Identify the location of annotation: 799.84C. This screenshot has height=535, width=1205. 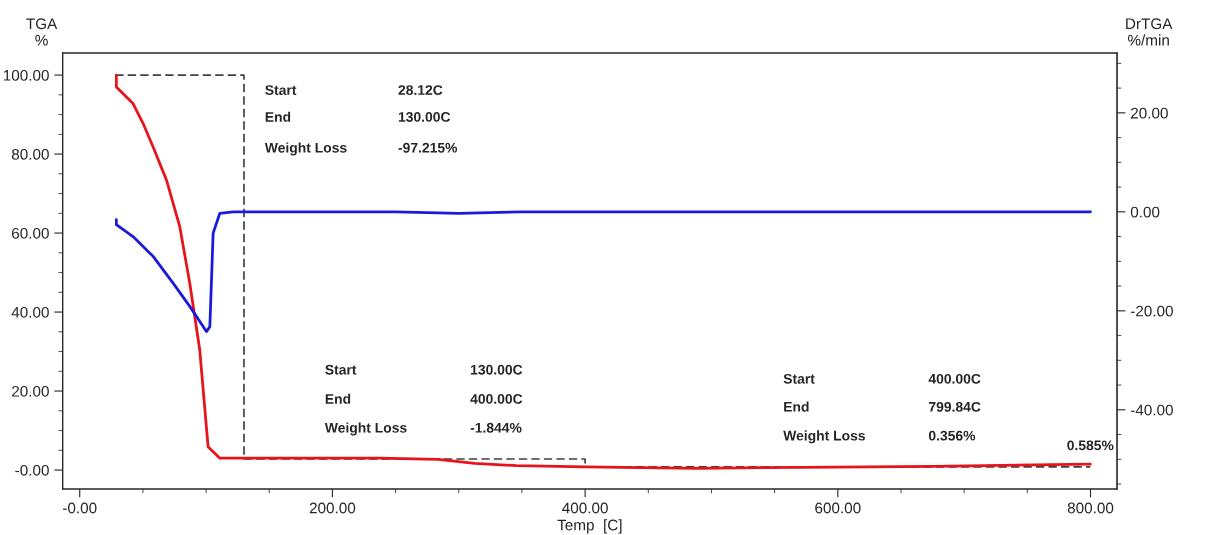
(954, 406).